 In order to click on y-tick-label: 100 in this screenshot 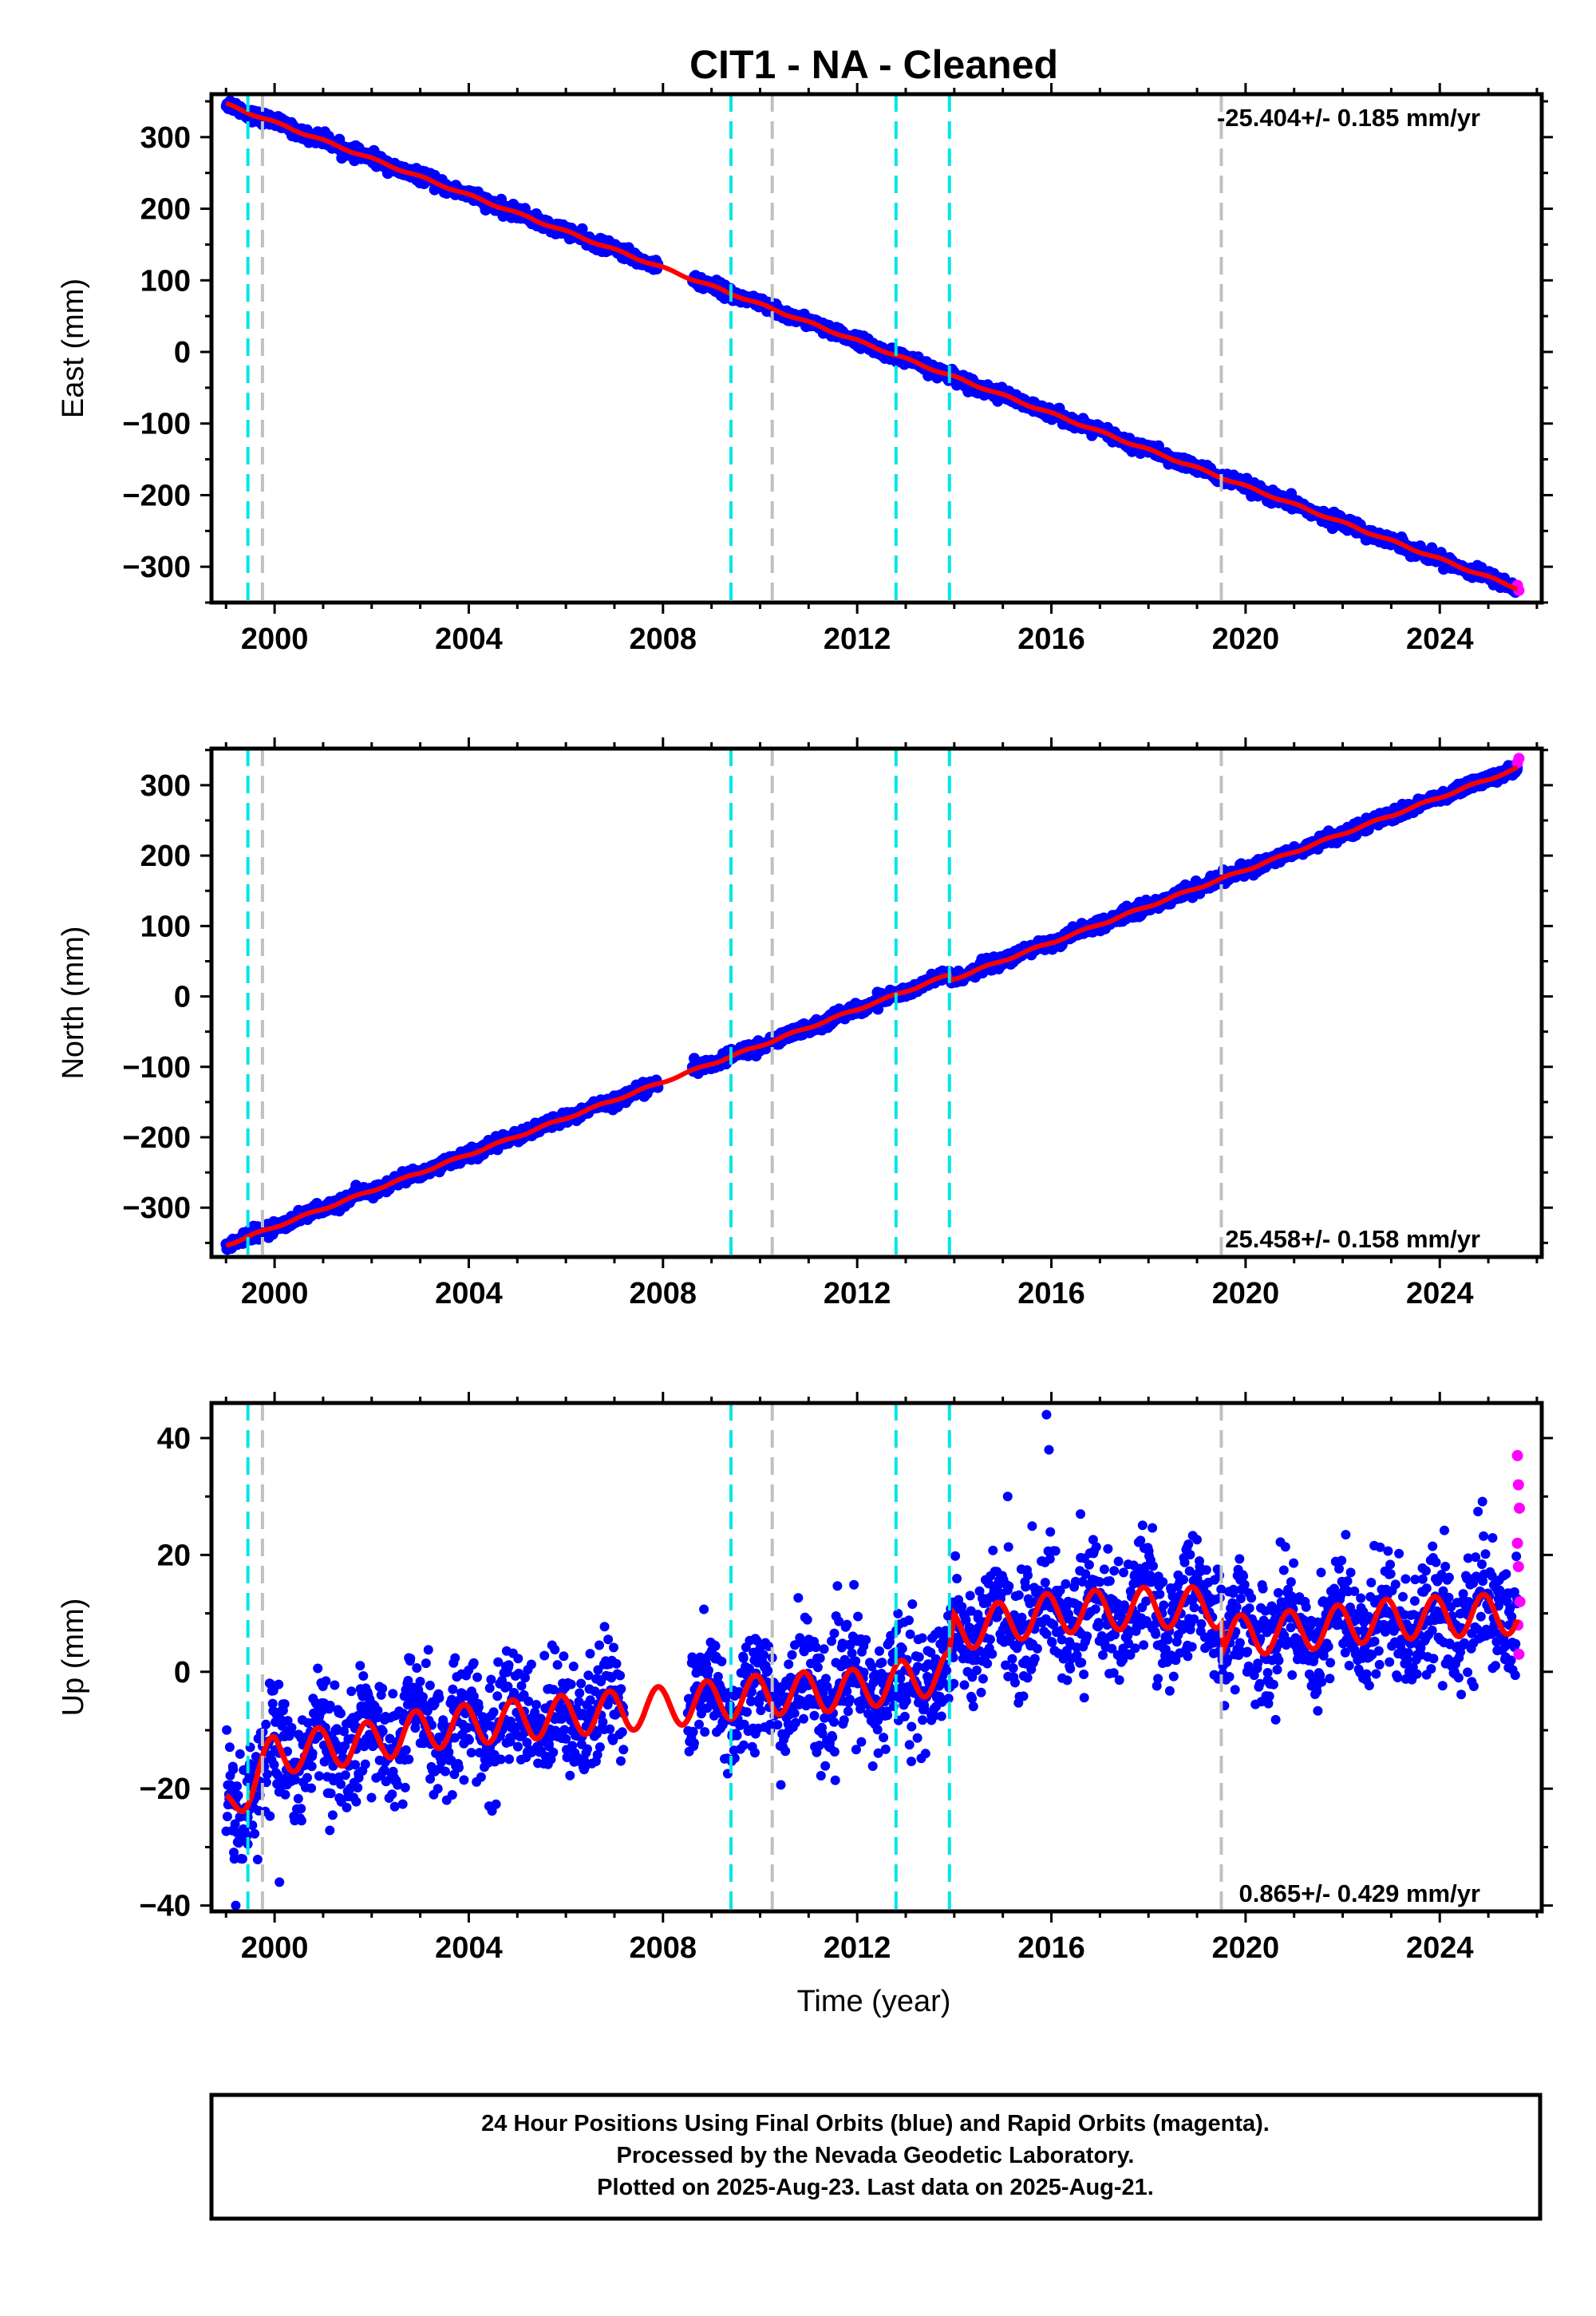, I will do `click(165, 281)`.